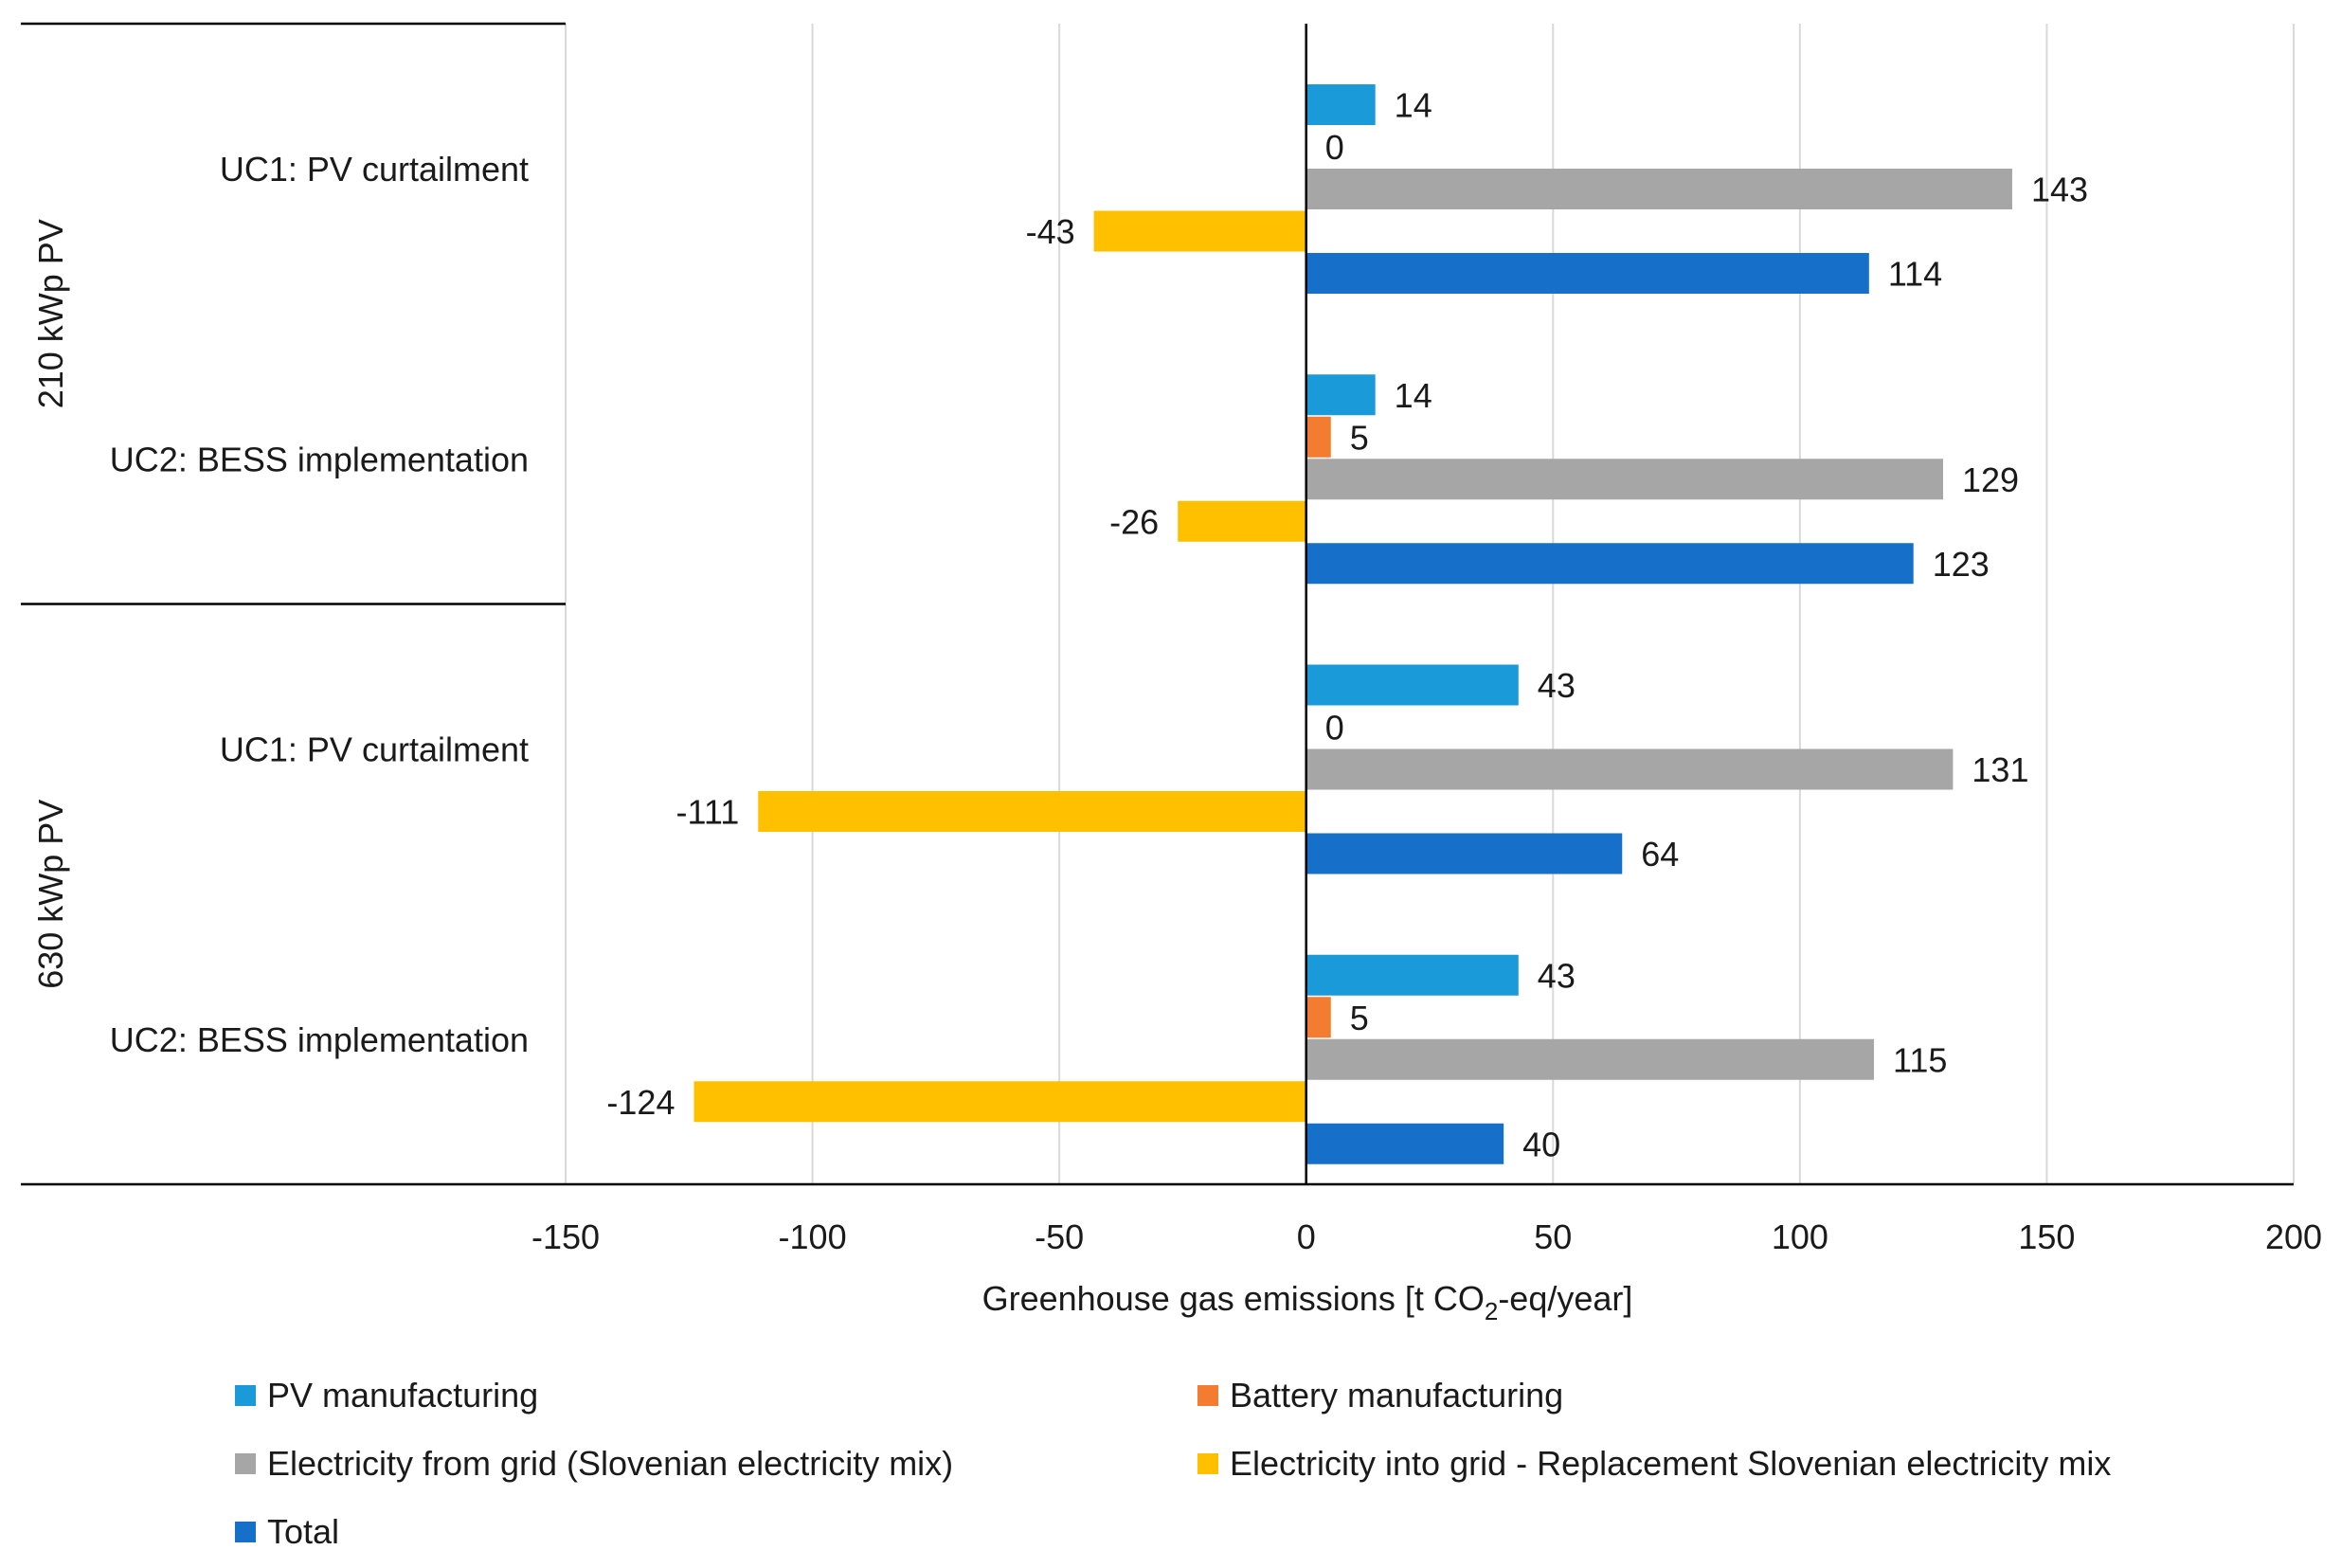  What do you see at coordinates (1961, 564) in the screenshot?
I see `data-label: 123` at bounding box center [1961, 564].